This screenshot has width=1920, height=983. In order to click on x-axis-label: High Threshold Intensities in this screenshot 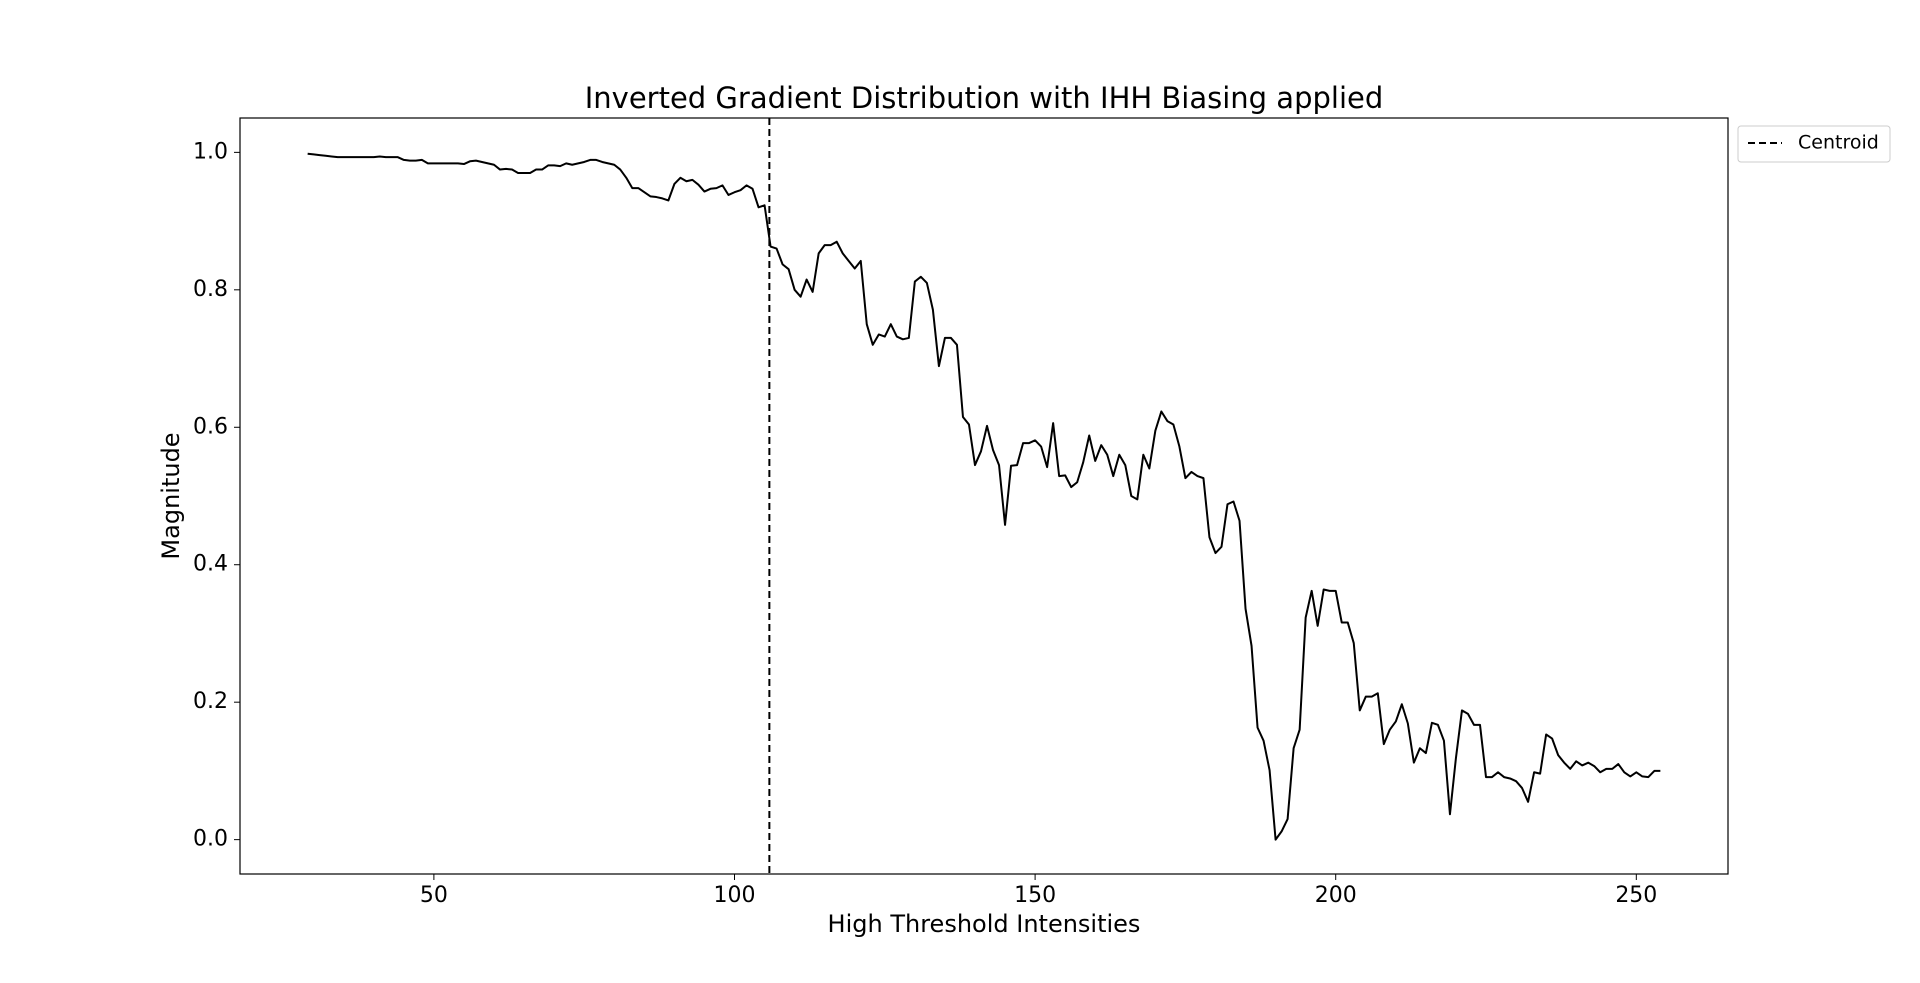, I will do `click(984, 924)`.